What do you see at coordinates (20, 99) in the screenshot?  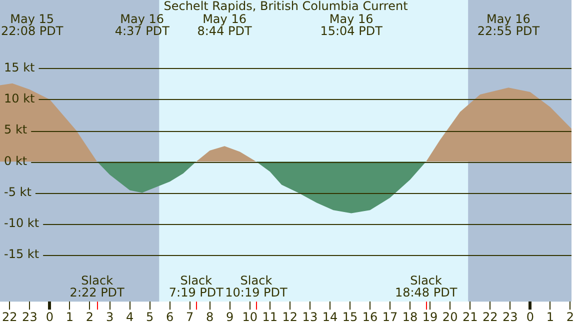 I see `y-tick-label: 10 kt` at bounding box center [20, 99].